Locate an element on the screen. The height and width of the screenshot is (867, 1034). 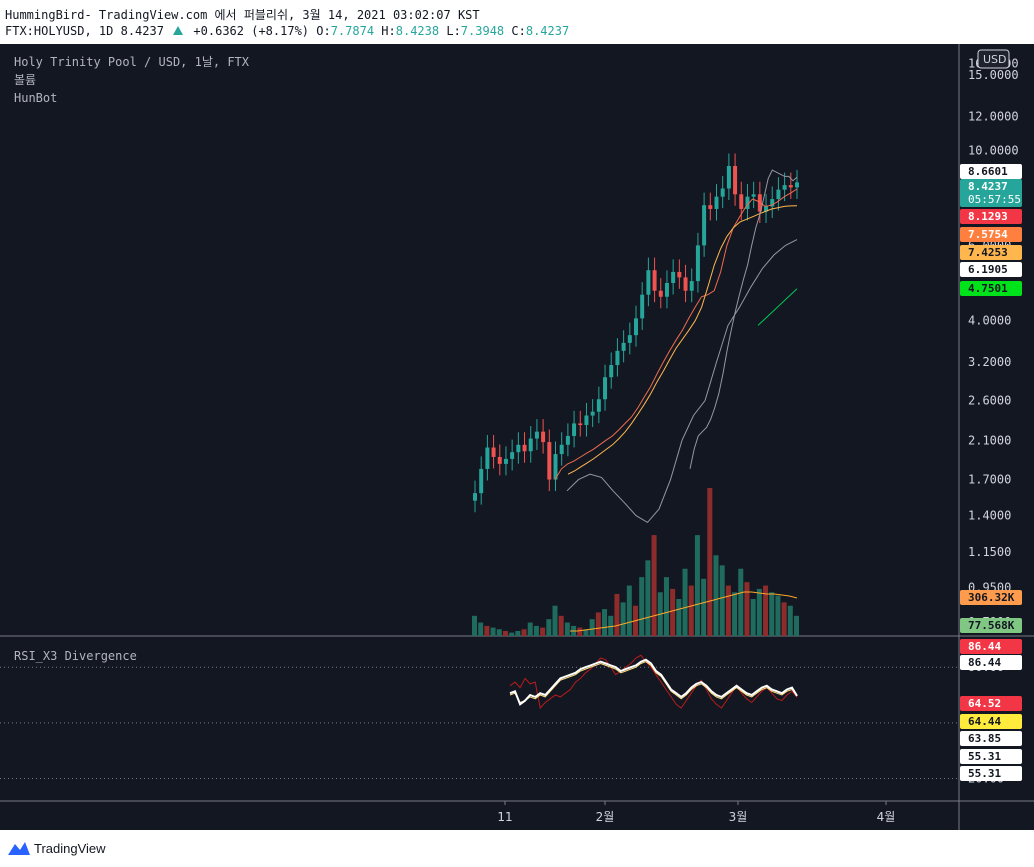
rsi-label-0-text: 86.44 is located at coordinates (984, 646).